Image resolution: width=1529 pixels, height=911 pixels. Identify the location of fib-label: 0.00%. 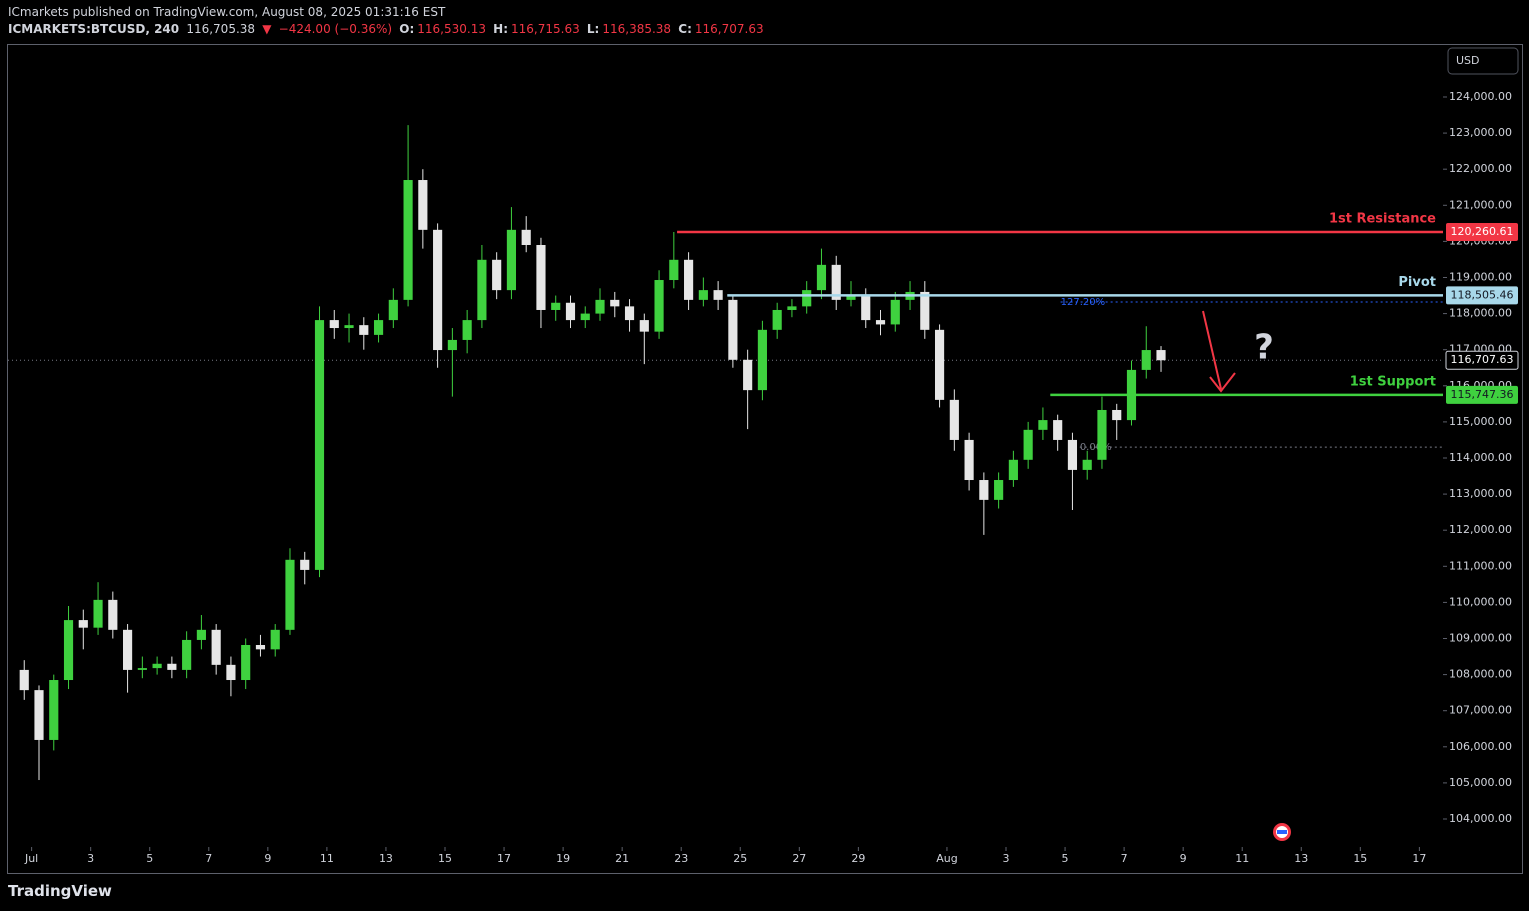
(1096, 447).